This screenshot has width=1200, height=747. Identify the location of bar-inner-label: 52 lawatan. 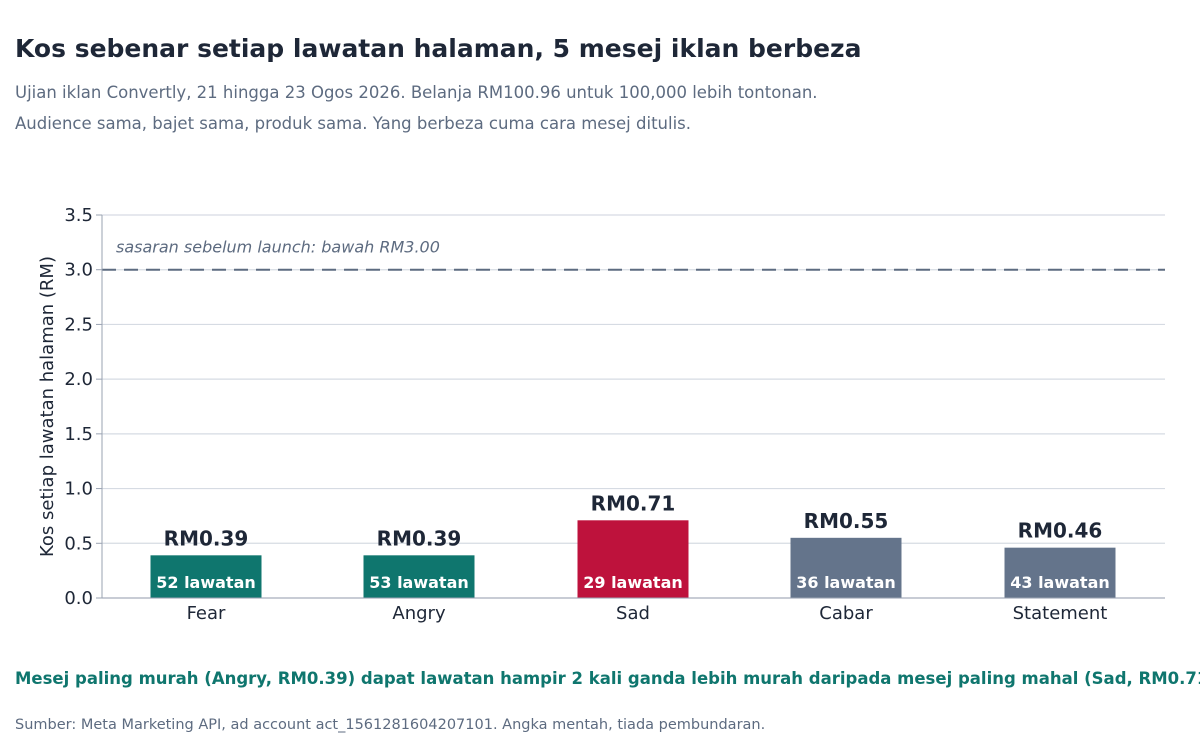
(206, 582).